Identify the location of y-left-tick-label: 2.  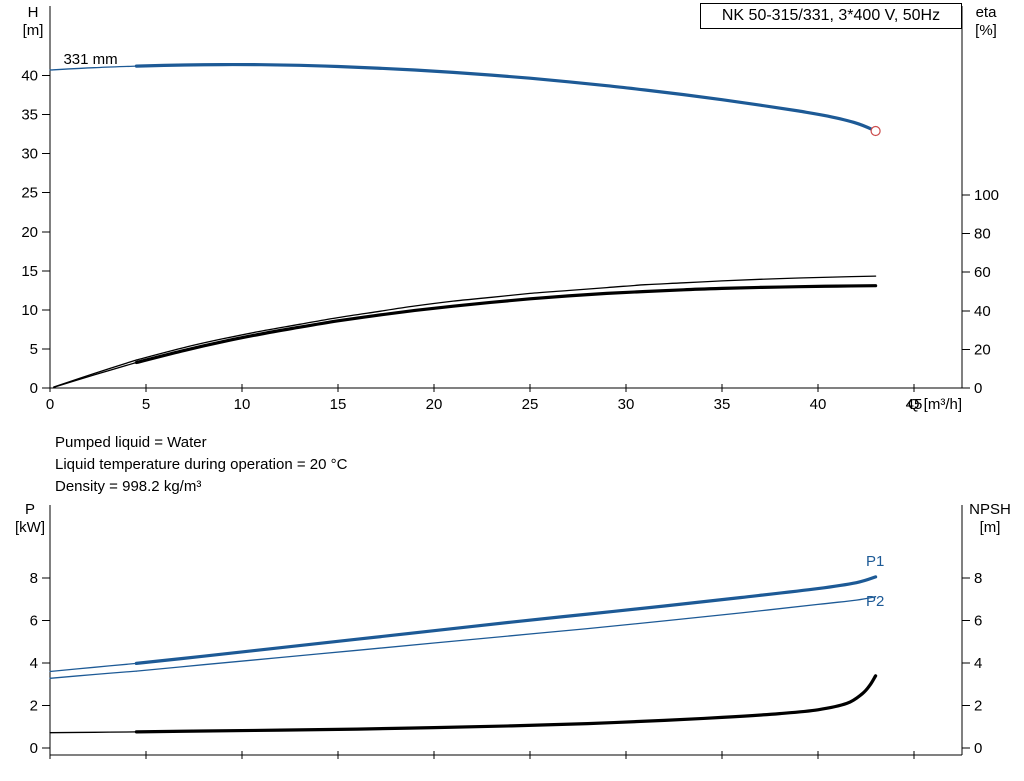
(34, 706).